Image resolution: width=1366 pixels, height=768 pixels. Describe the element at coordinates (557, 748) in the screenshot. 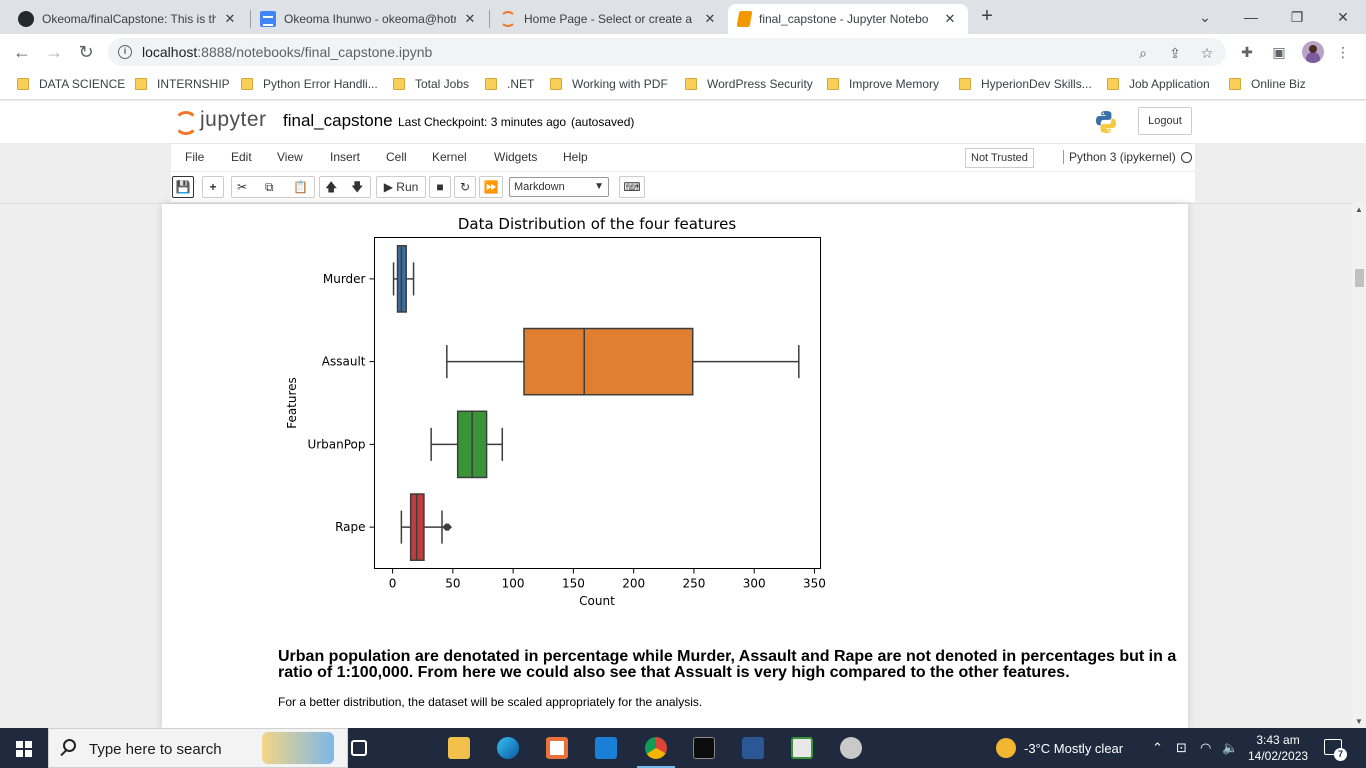

I see `microsoft-store-icon` at that location.